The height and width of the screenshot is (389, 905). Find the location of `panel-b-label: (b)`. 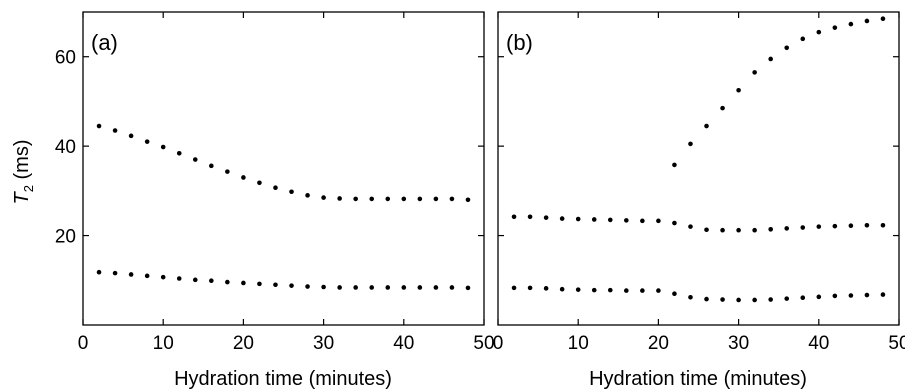

panel-b-label: (b) is located at coordinates (519, 42).